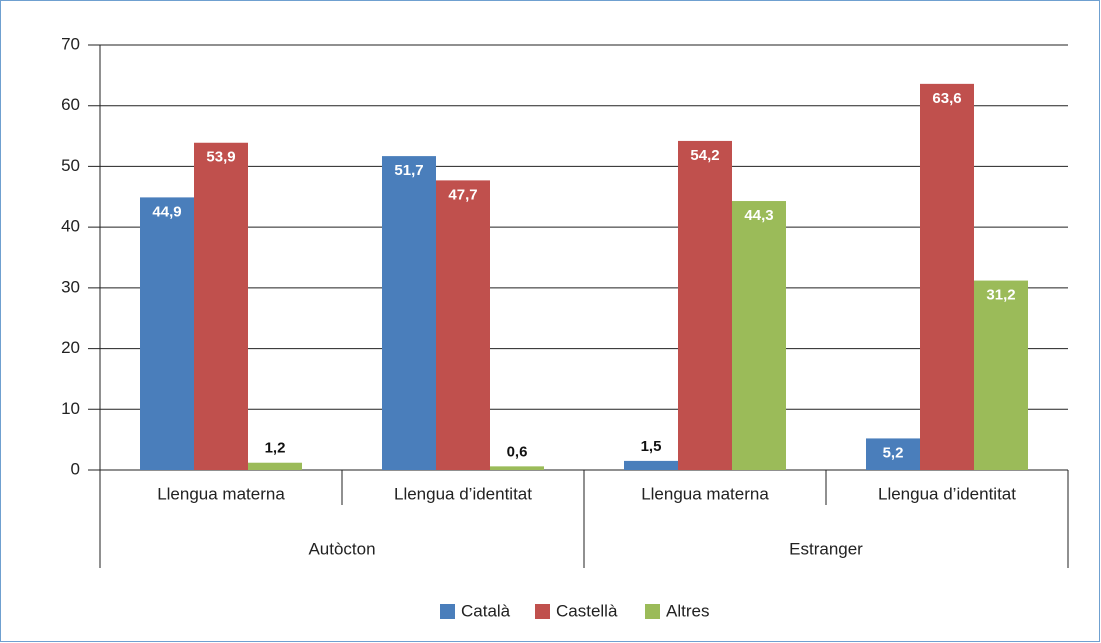  What do you see at coordinates (687, 610) in the screenshot?
I see `legend-label: Altres` at bounding box center [687, 610].